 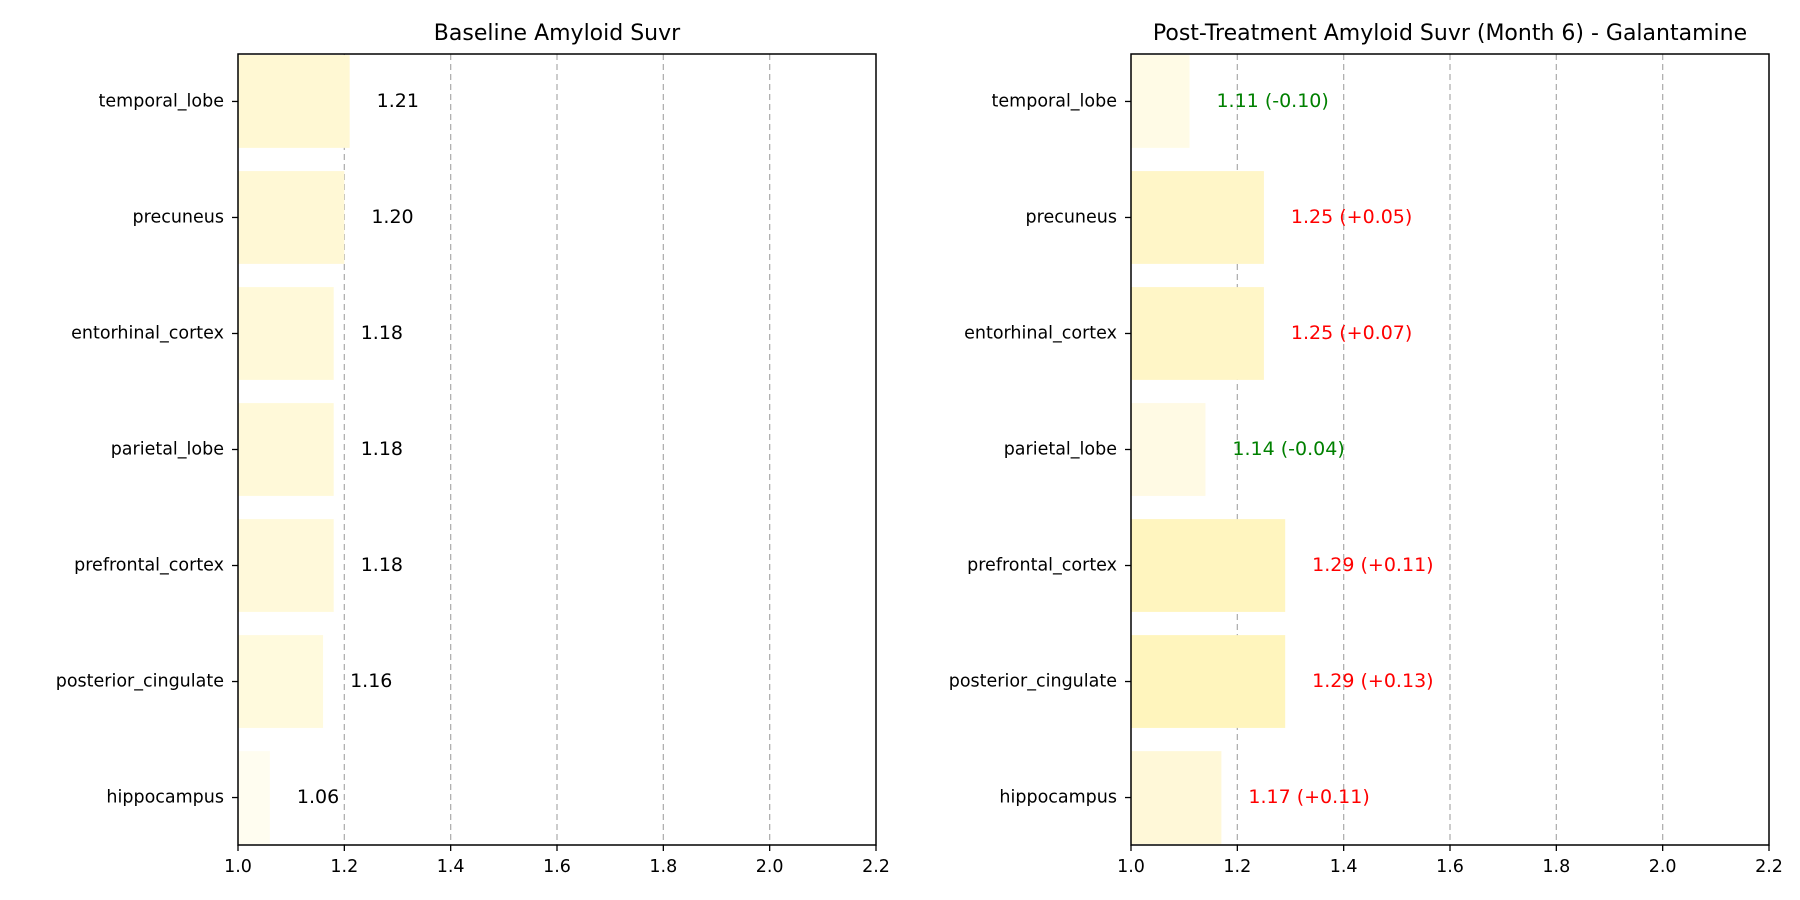 I want to click on bar-value-label: 1.25 (+0.07), so click(x=1351, y=333).